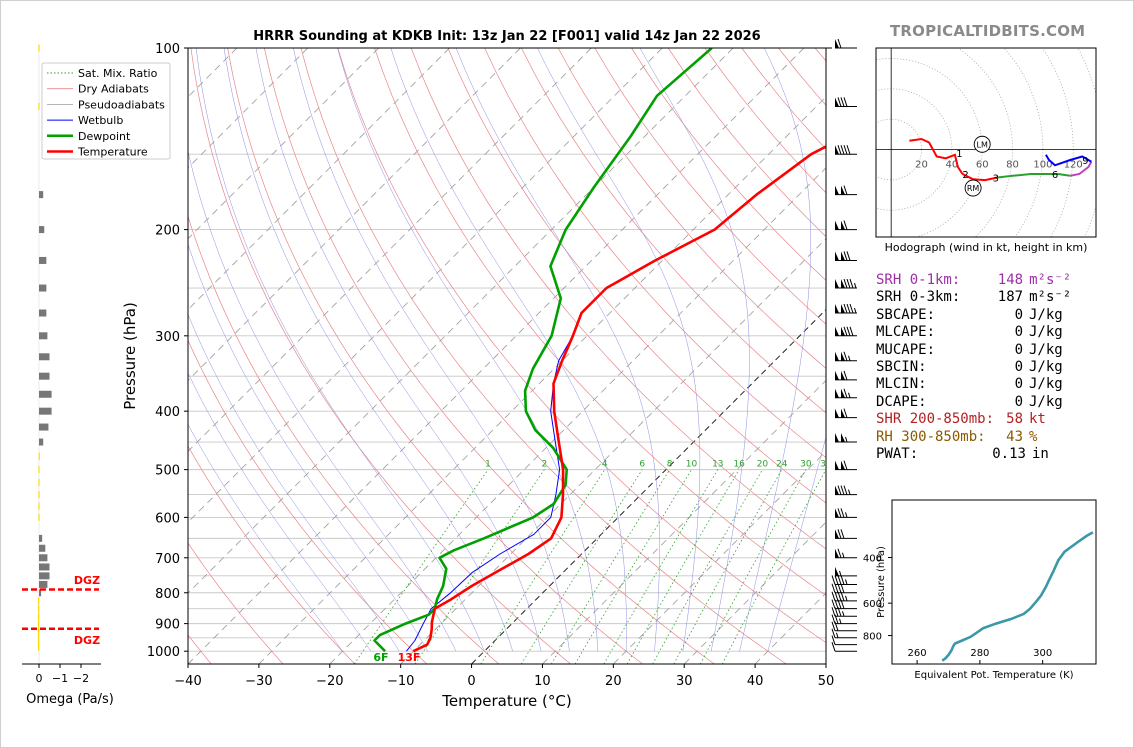 The width and height of the screenshot is (1134, 748). Describe the element at coordinates (70, 699) in the screenshot. I see `omega-axis-label: Omega (Pa/s)` at that location.